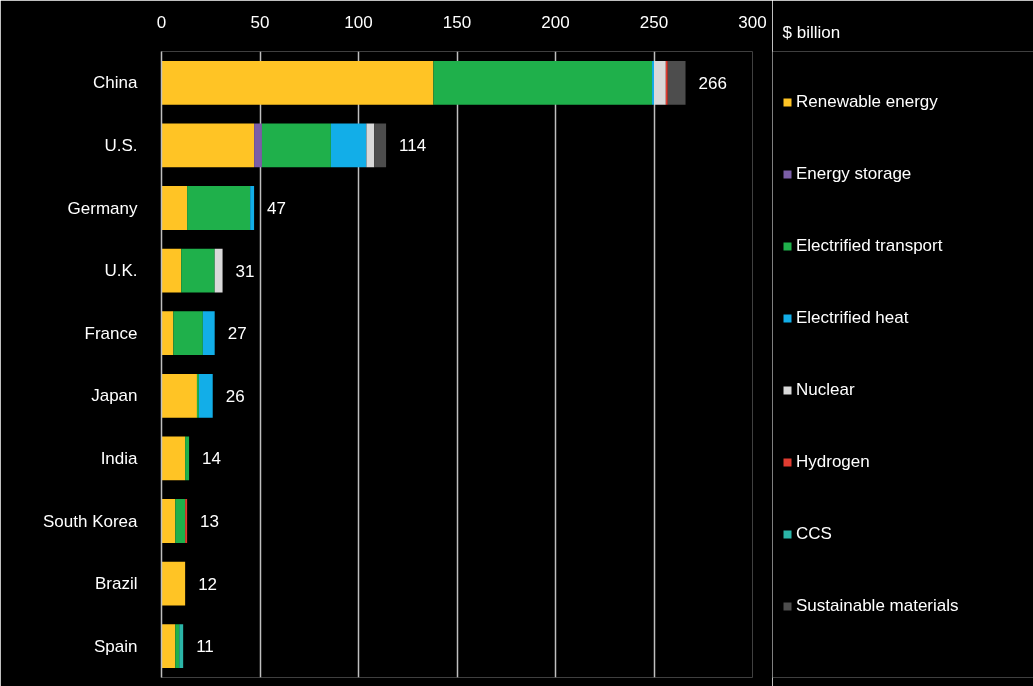 The image size is (1033, 686). I want to click on total-label: 27, so click(237, 334).